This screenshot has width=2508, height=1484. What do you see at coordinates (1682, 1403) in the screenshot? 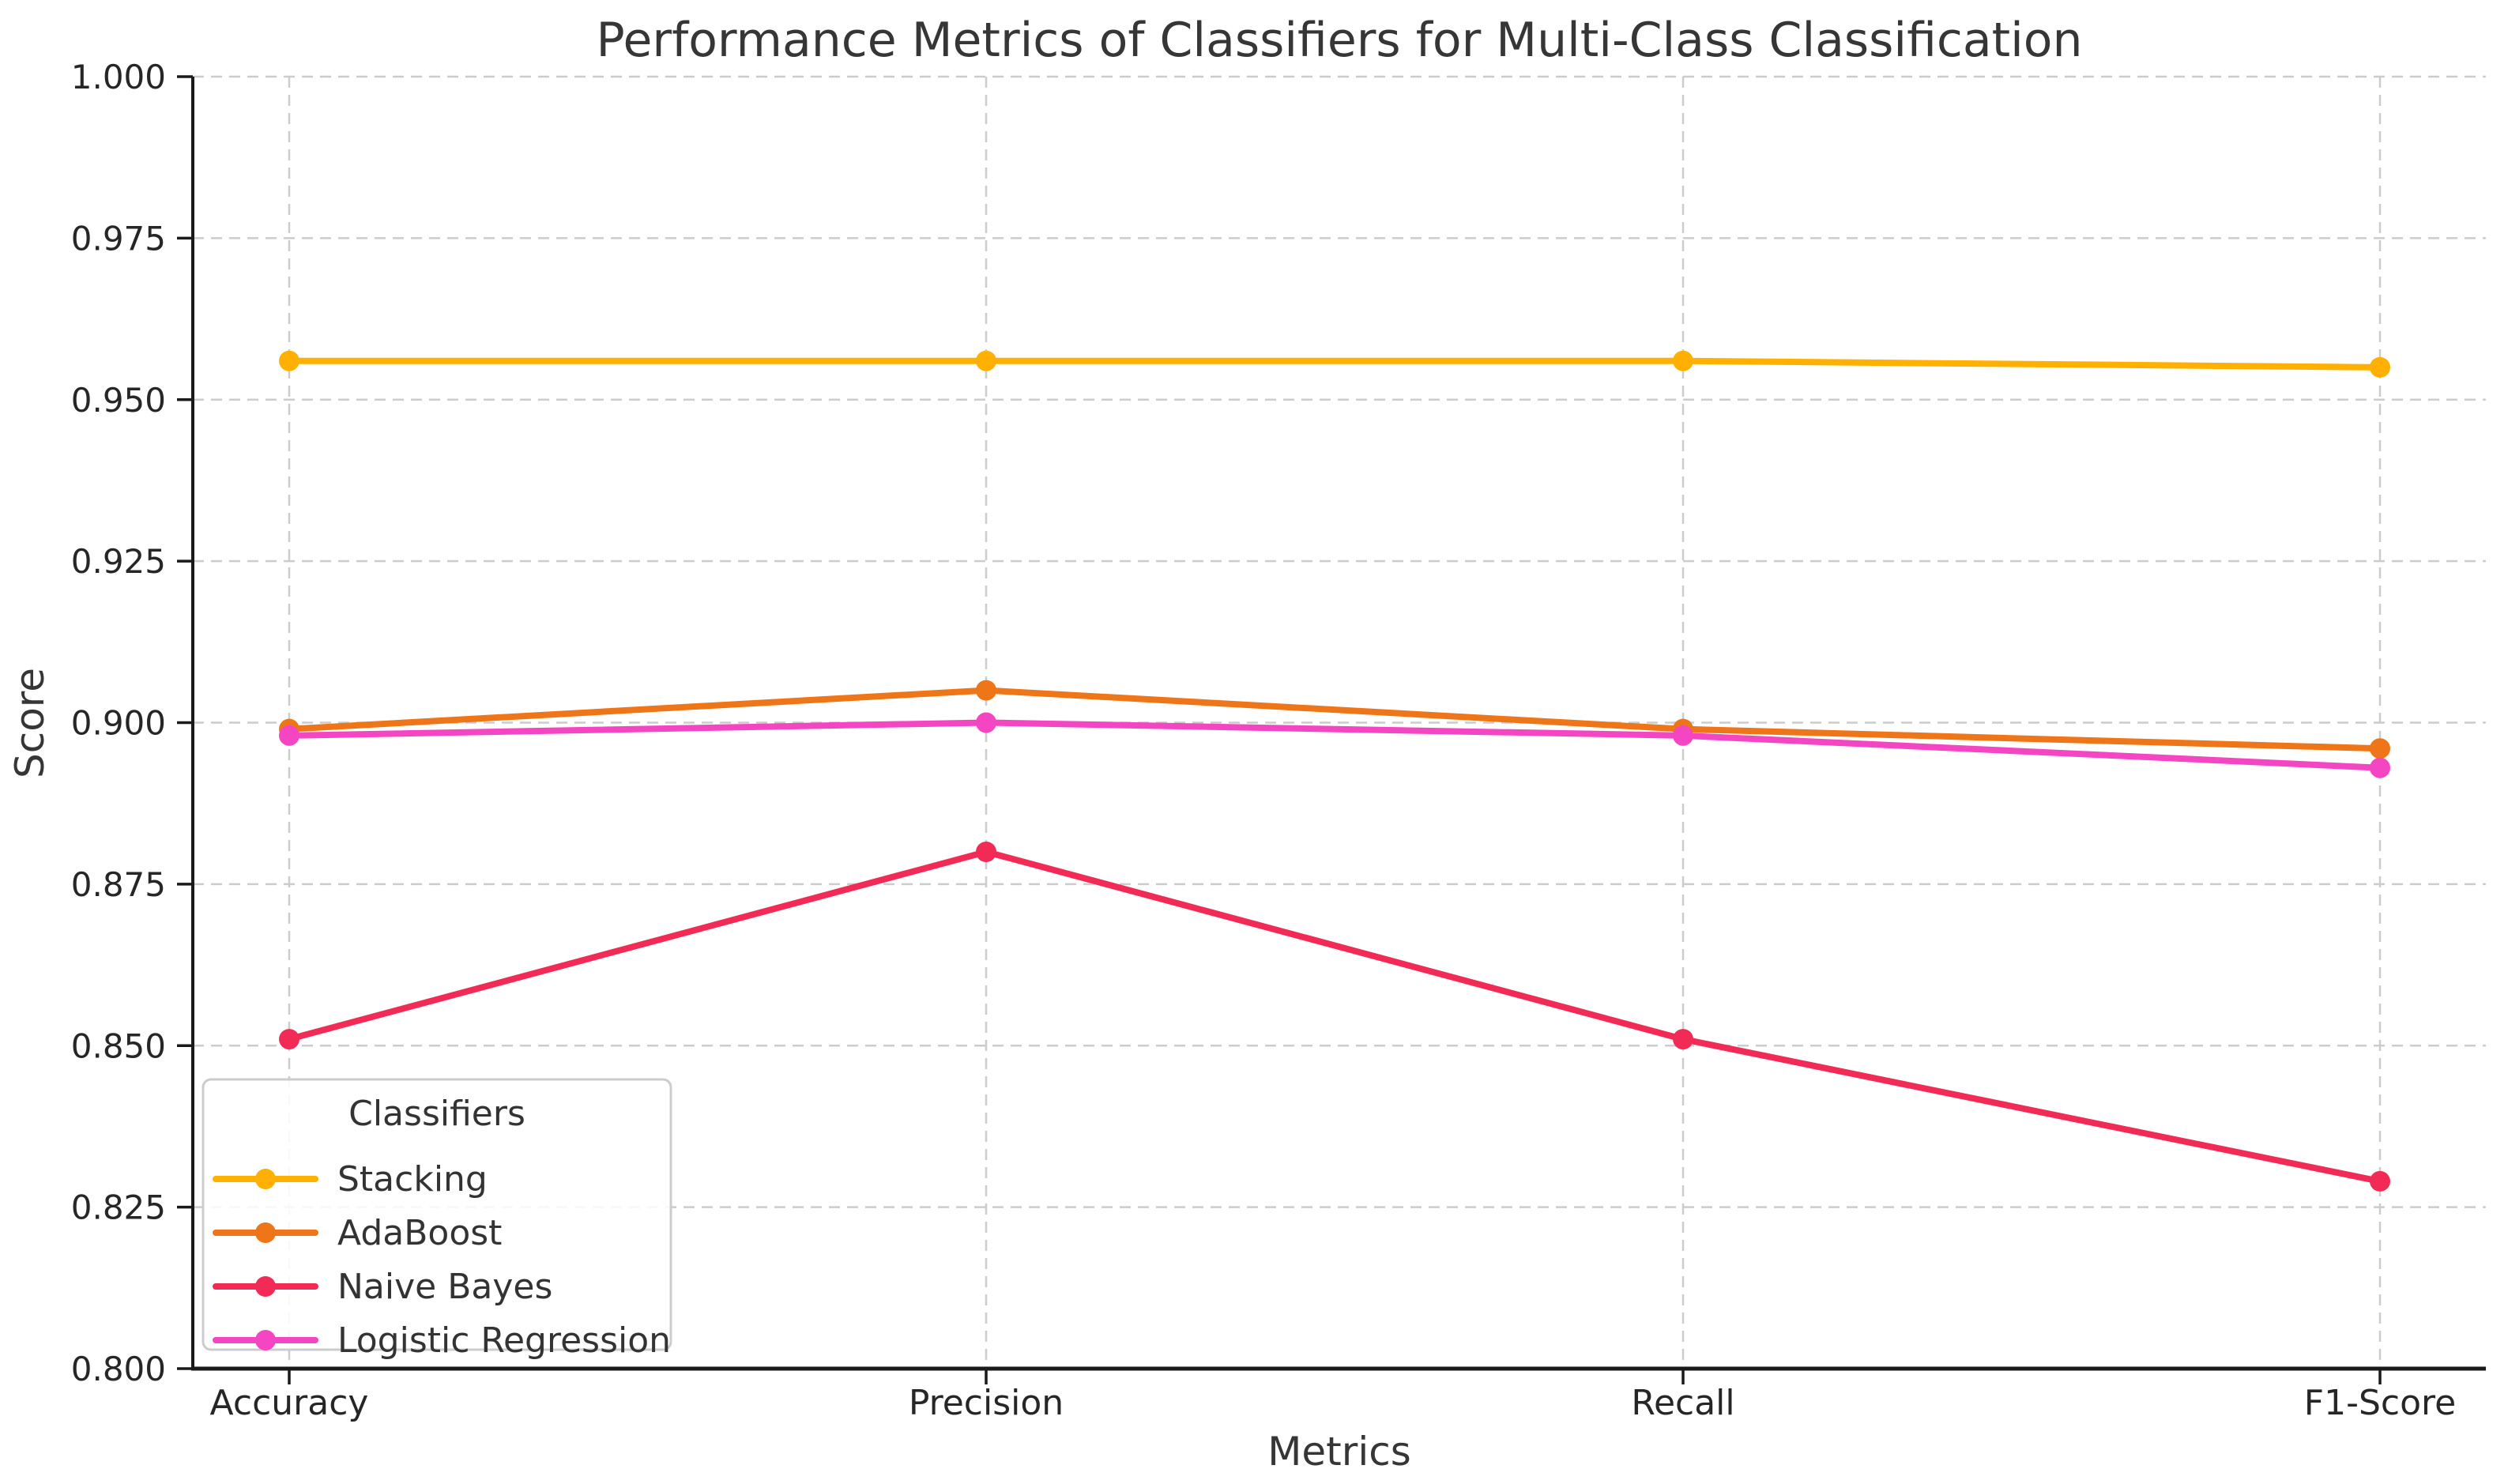
I see `x-tick-label-recall: Recall` at bounding box center [1682, 1403].